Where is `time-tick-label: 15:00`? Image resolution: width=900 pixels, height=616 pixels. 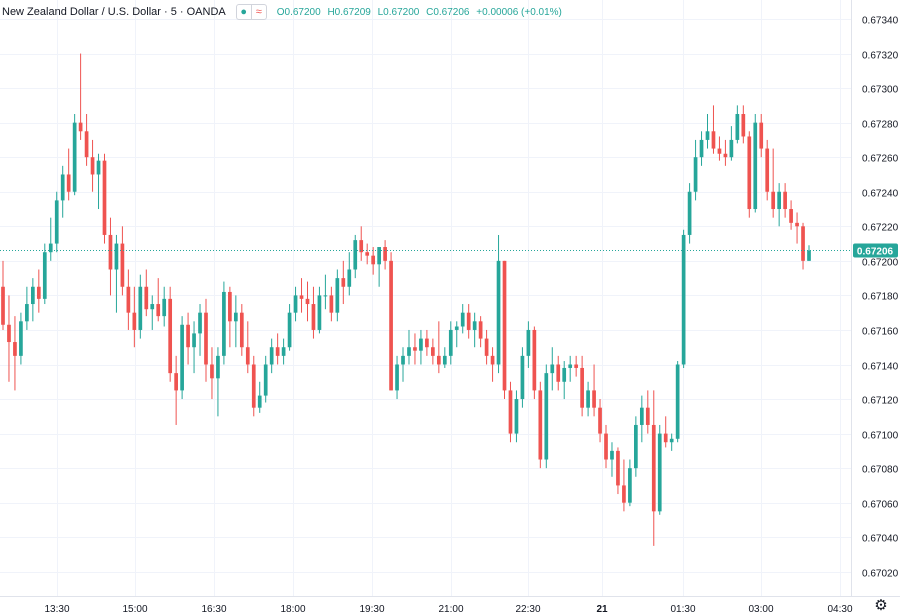
time-tick-label: 15:00 is located at coordinates (134, 609).